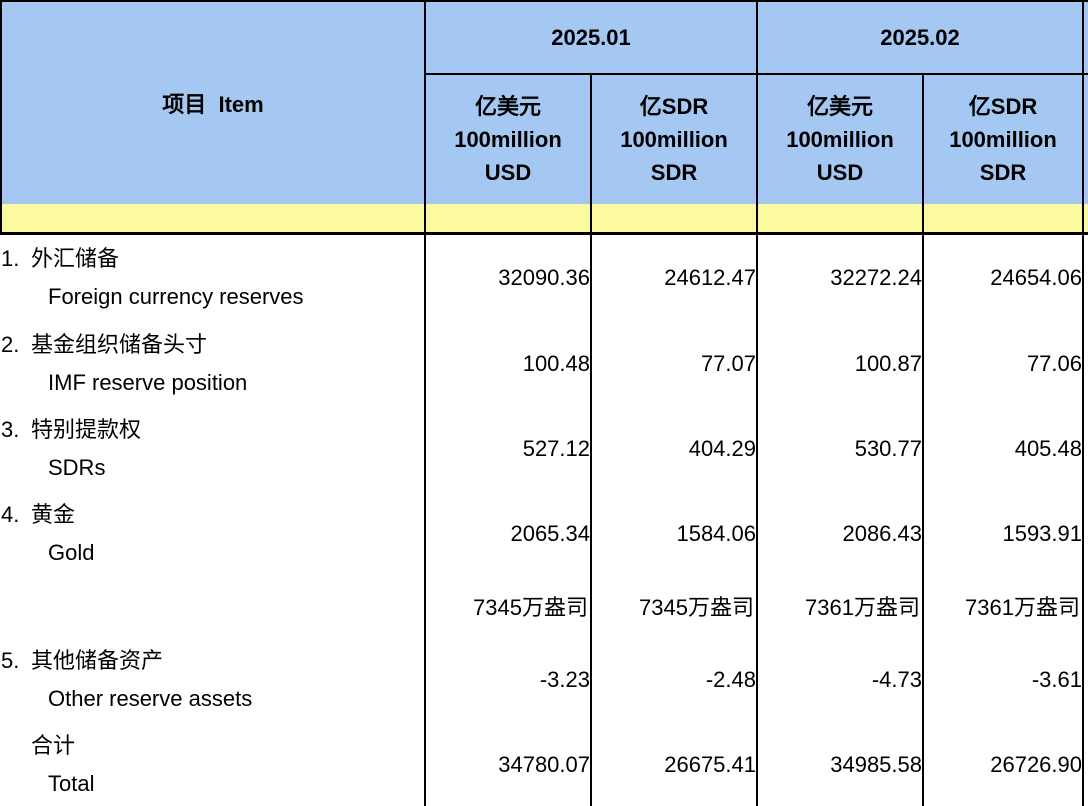  I want to click on unit-header-usd-1: 亿美元 100million USD, so click(508, 139).